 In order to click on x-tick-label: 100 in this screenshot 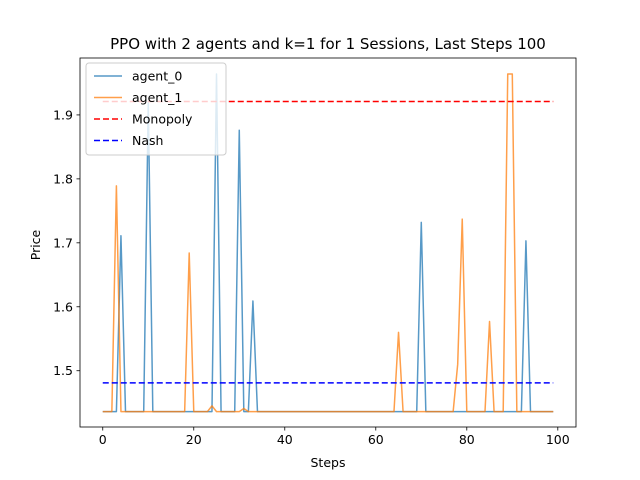, I will do `click(558, 439)`.